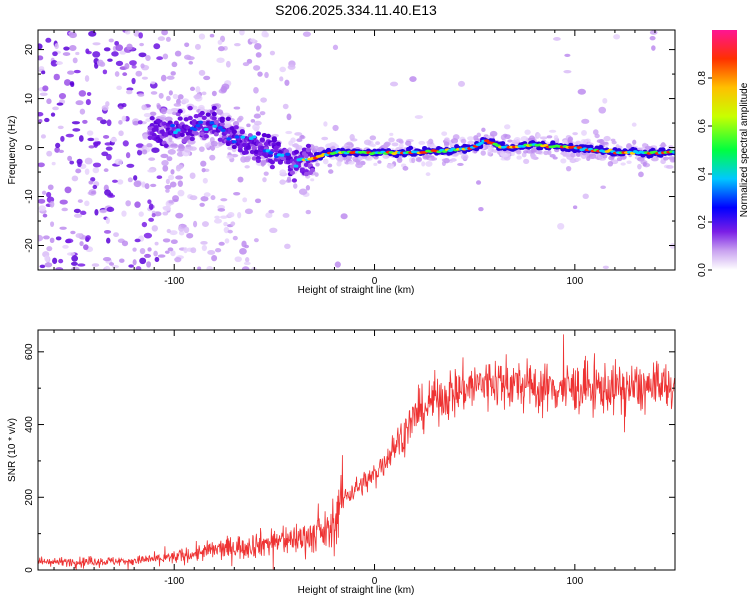  Describe the element at coordinates (702, 270) in the screenshot. I see `colorbar-tick-label-0: 0.0` at that location.